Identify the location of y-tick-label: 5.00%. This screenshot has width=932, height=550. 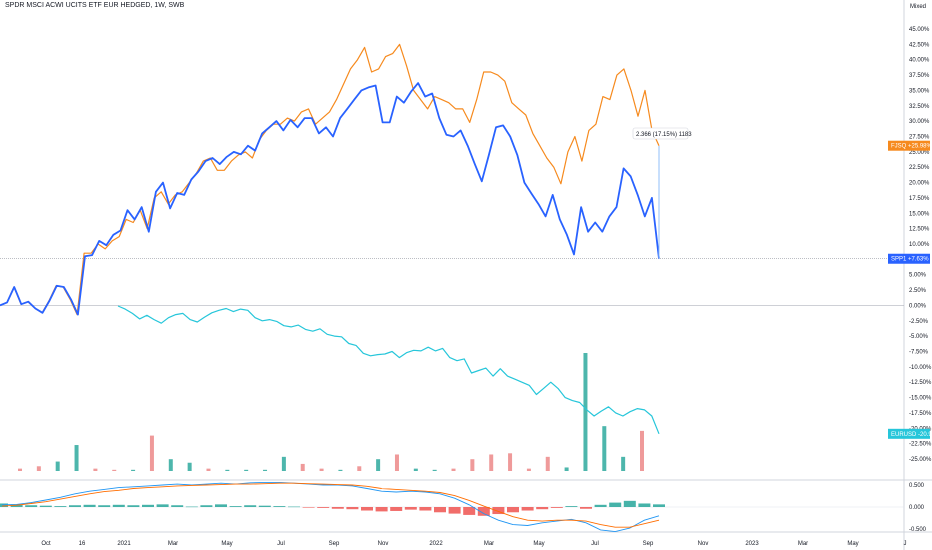
(918, 276).